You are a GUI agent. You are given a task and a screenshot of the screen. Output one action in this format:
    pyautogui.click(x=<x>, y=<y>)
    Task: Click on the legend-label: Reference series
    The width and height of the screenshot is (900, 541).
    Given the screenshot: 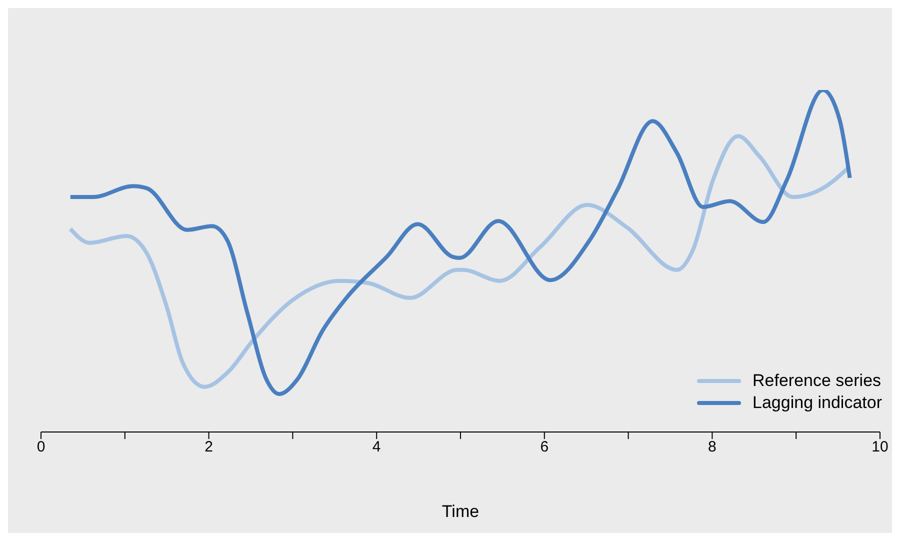 What is the action you would take?
    pyautogui.click(x=817, y=381)
    